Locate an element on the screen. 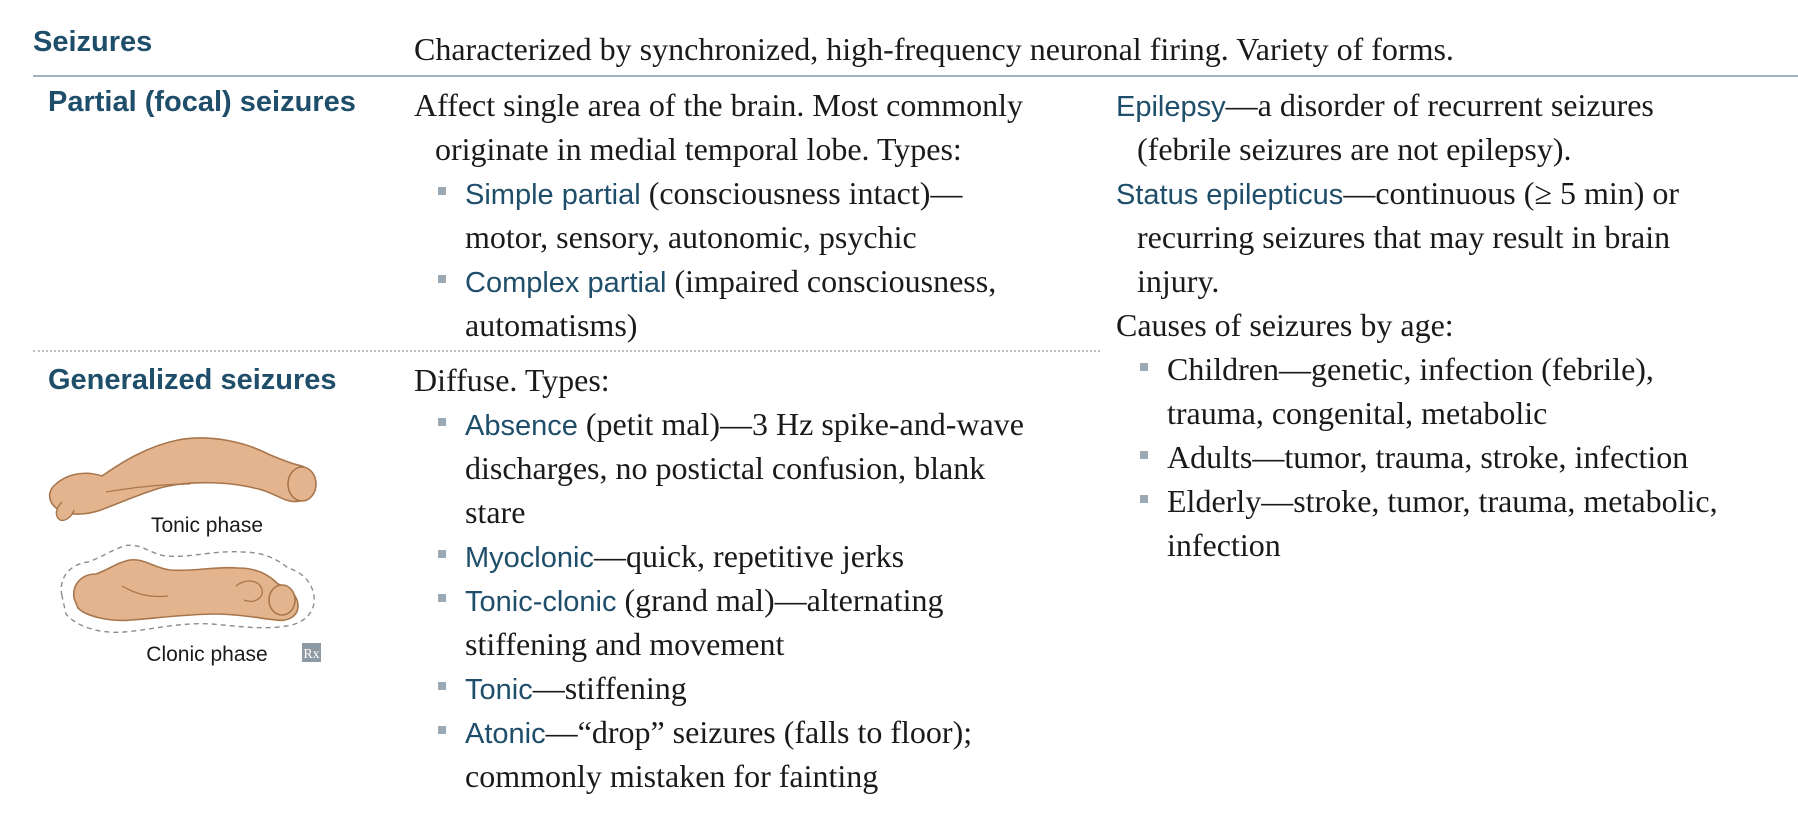  myoclonic-term: Myoclonic is located at coordinates (529, 558).